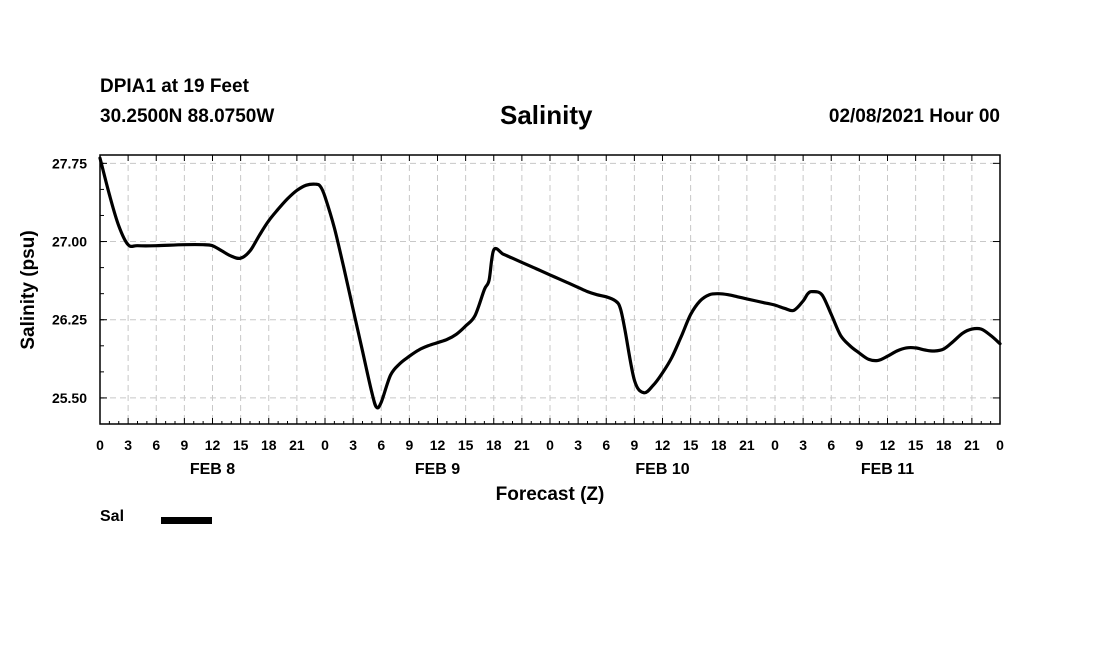  What do you see at coordinates (69, 242) in the screenshot?
I see `y-tick-label: 27.00` at bounding box center [69, 242].